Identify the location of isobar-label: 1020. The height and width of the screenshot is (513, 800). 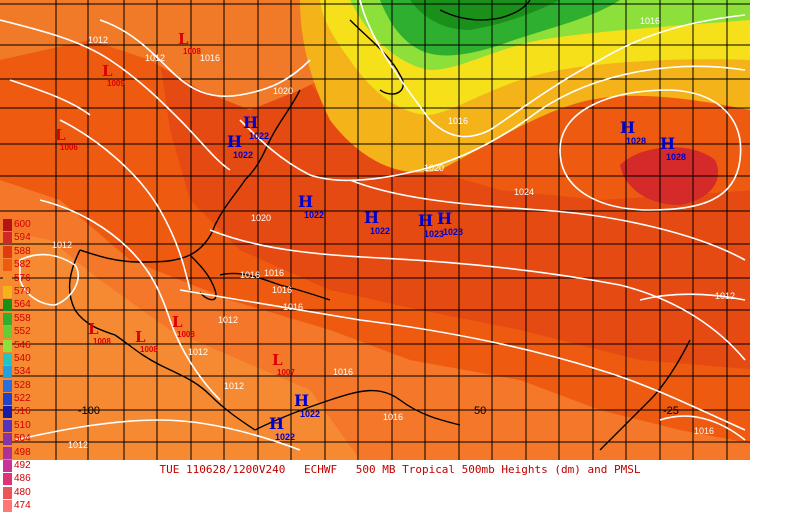
(283, 91).